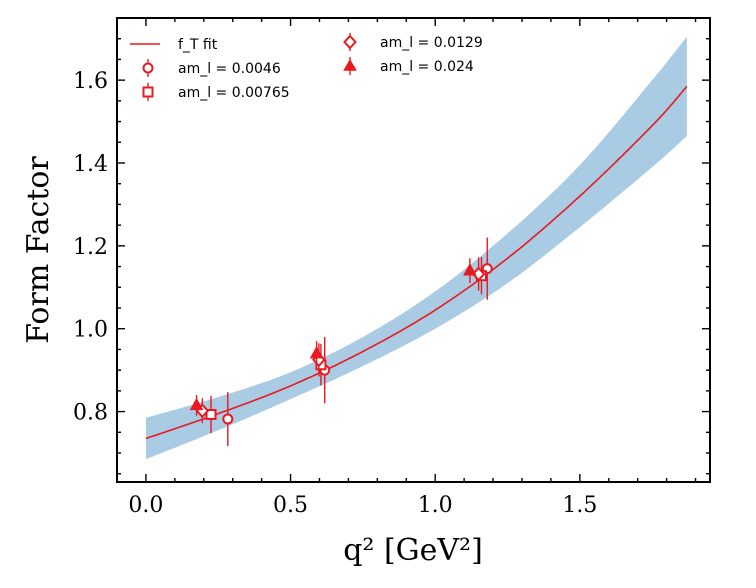 Image resolution: width=756 pixels, height=588 pixels. I want to click on data-point-square, so click(211, 414).